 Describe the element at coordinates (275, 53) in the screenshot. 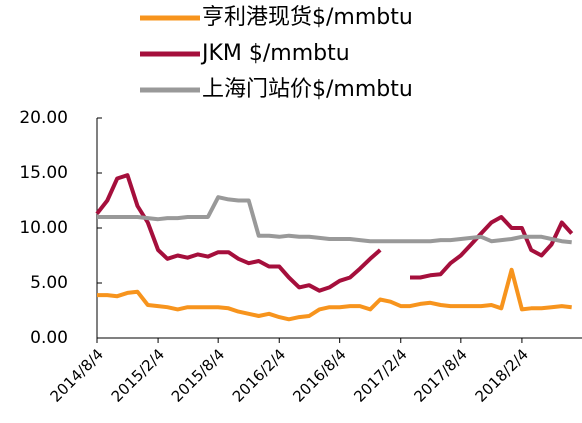

I see `legend-label: JKM $/mmbtu` at that location.